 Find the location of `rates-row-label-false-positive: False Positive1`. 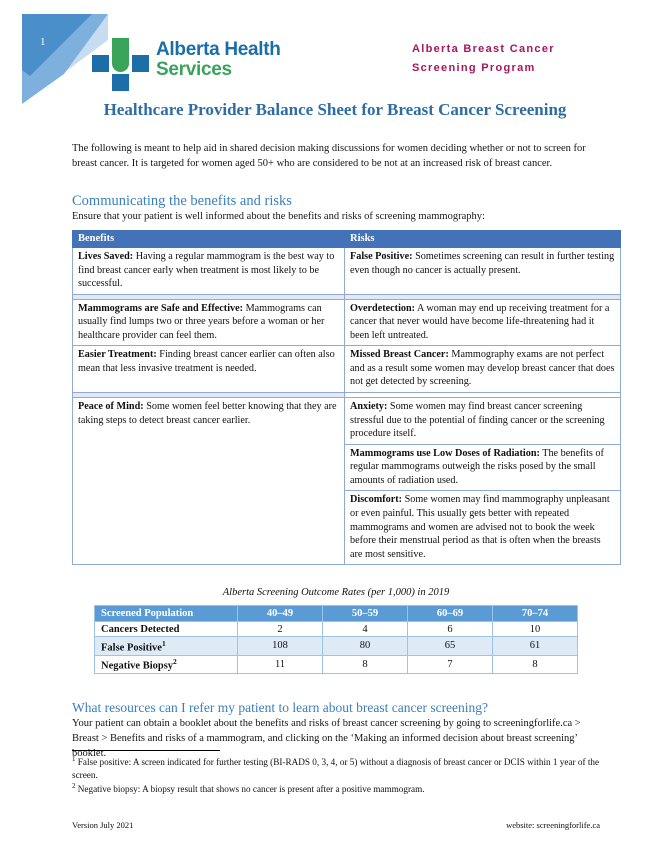

rates-row-label-false-positive: False Positive1 is located at coordinates (166, 646).